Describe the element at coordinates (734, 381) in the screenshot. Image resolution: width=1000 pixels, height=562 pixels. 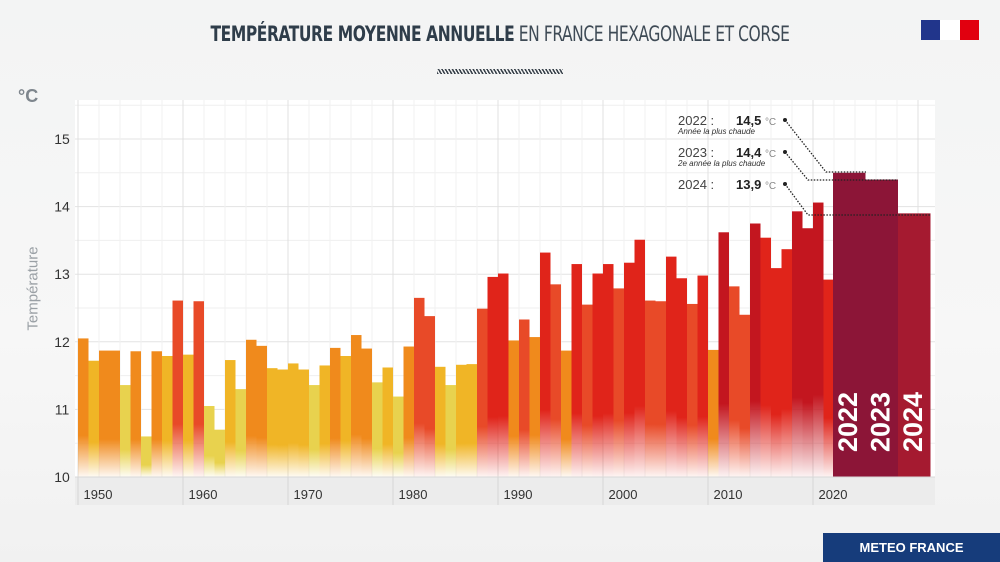
I see `bar-2012: 2012: 12.82` at that location.